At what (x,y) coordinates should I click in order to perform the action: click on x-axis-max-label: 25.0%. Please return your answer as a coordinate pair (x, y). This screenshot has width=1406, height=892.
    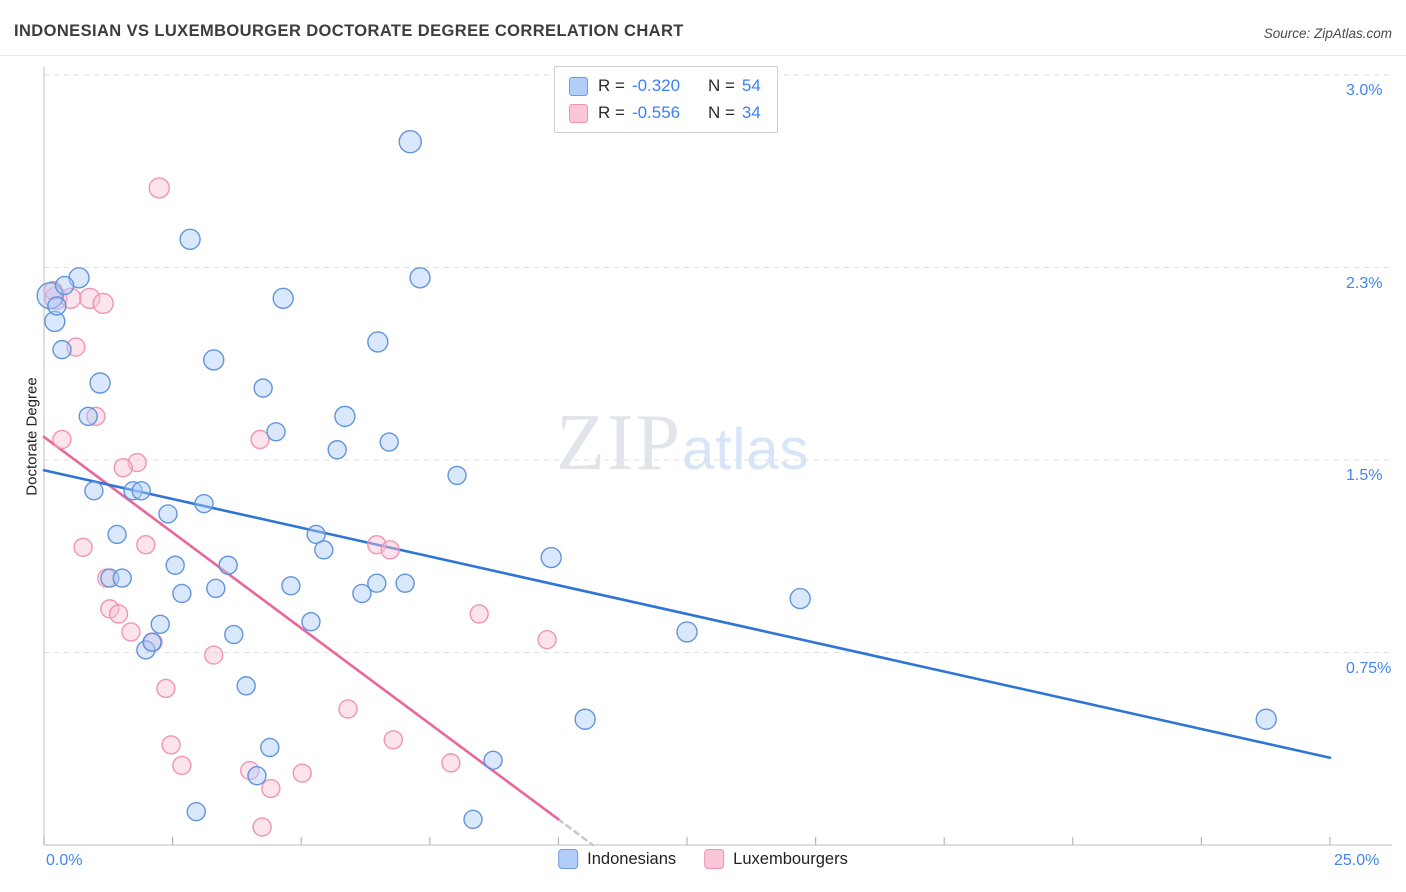
    Looking at the image, I should click on (1357, 860).